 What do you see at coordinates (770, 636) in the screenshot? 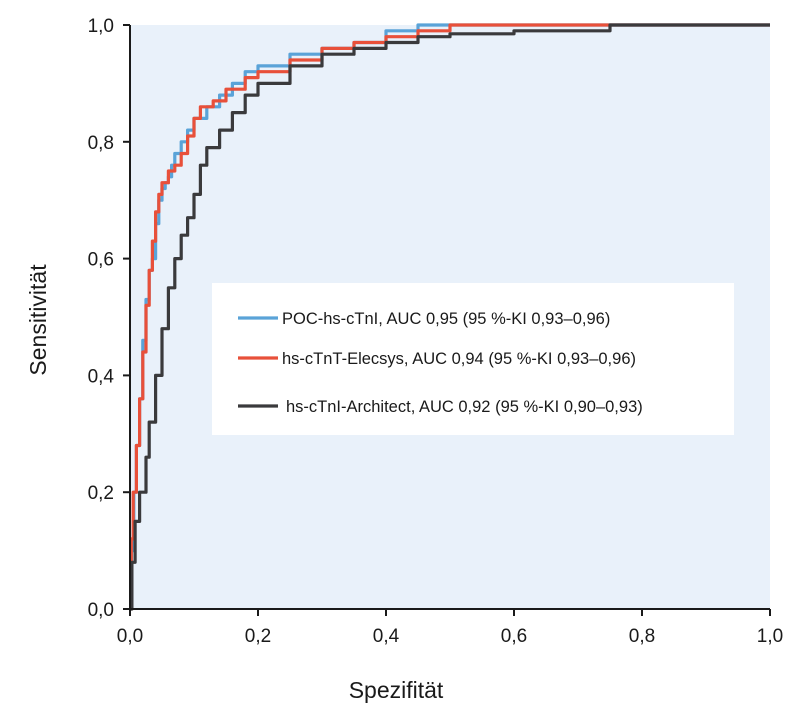
I see `x-tick-label: 1,0` at bounding box center [770, 636].